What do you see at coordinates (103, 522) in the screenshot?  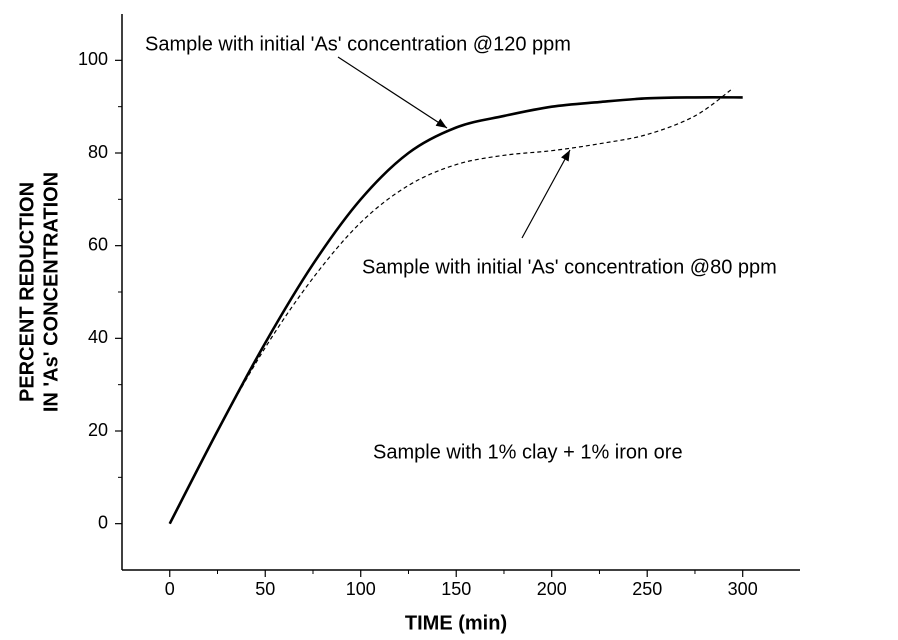 I see `y-tick-label: 0` at bounding box center [103, 522].